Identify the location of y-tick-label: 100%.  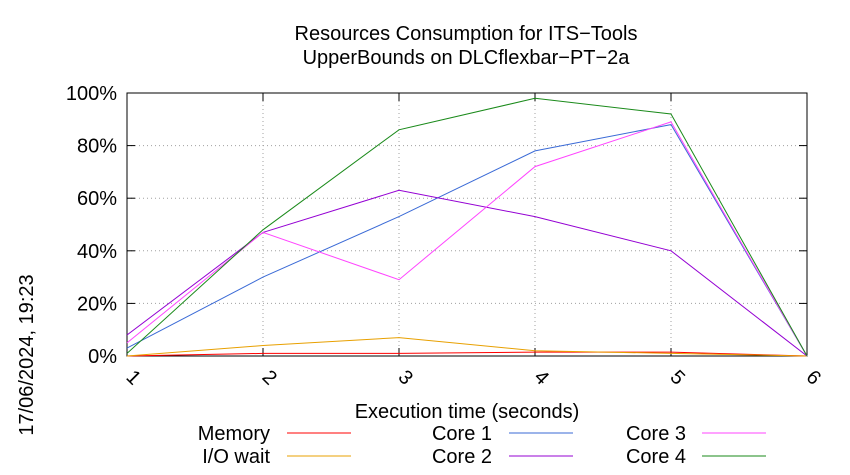
(91, 94).